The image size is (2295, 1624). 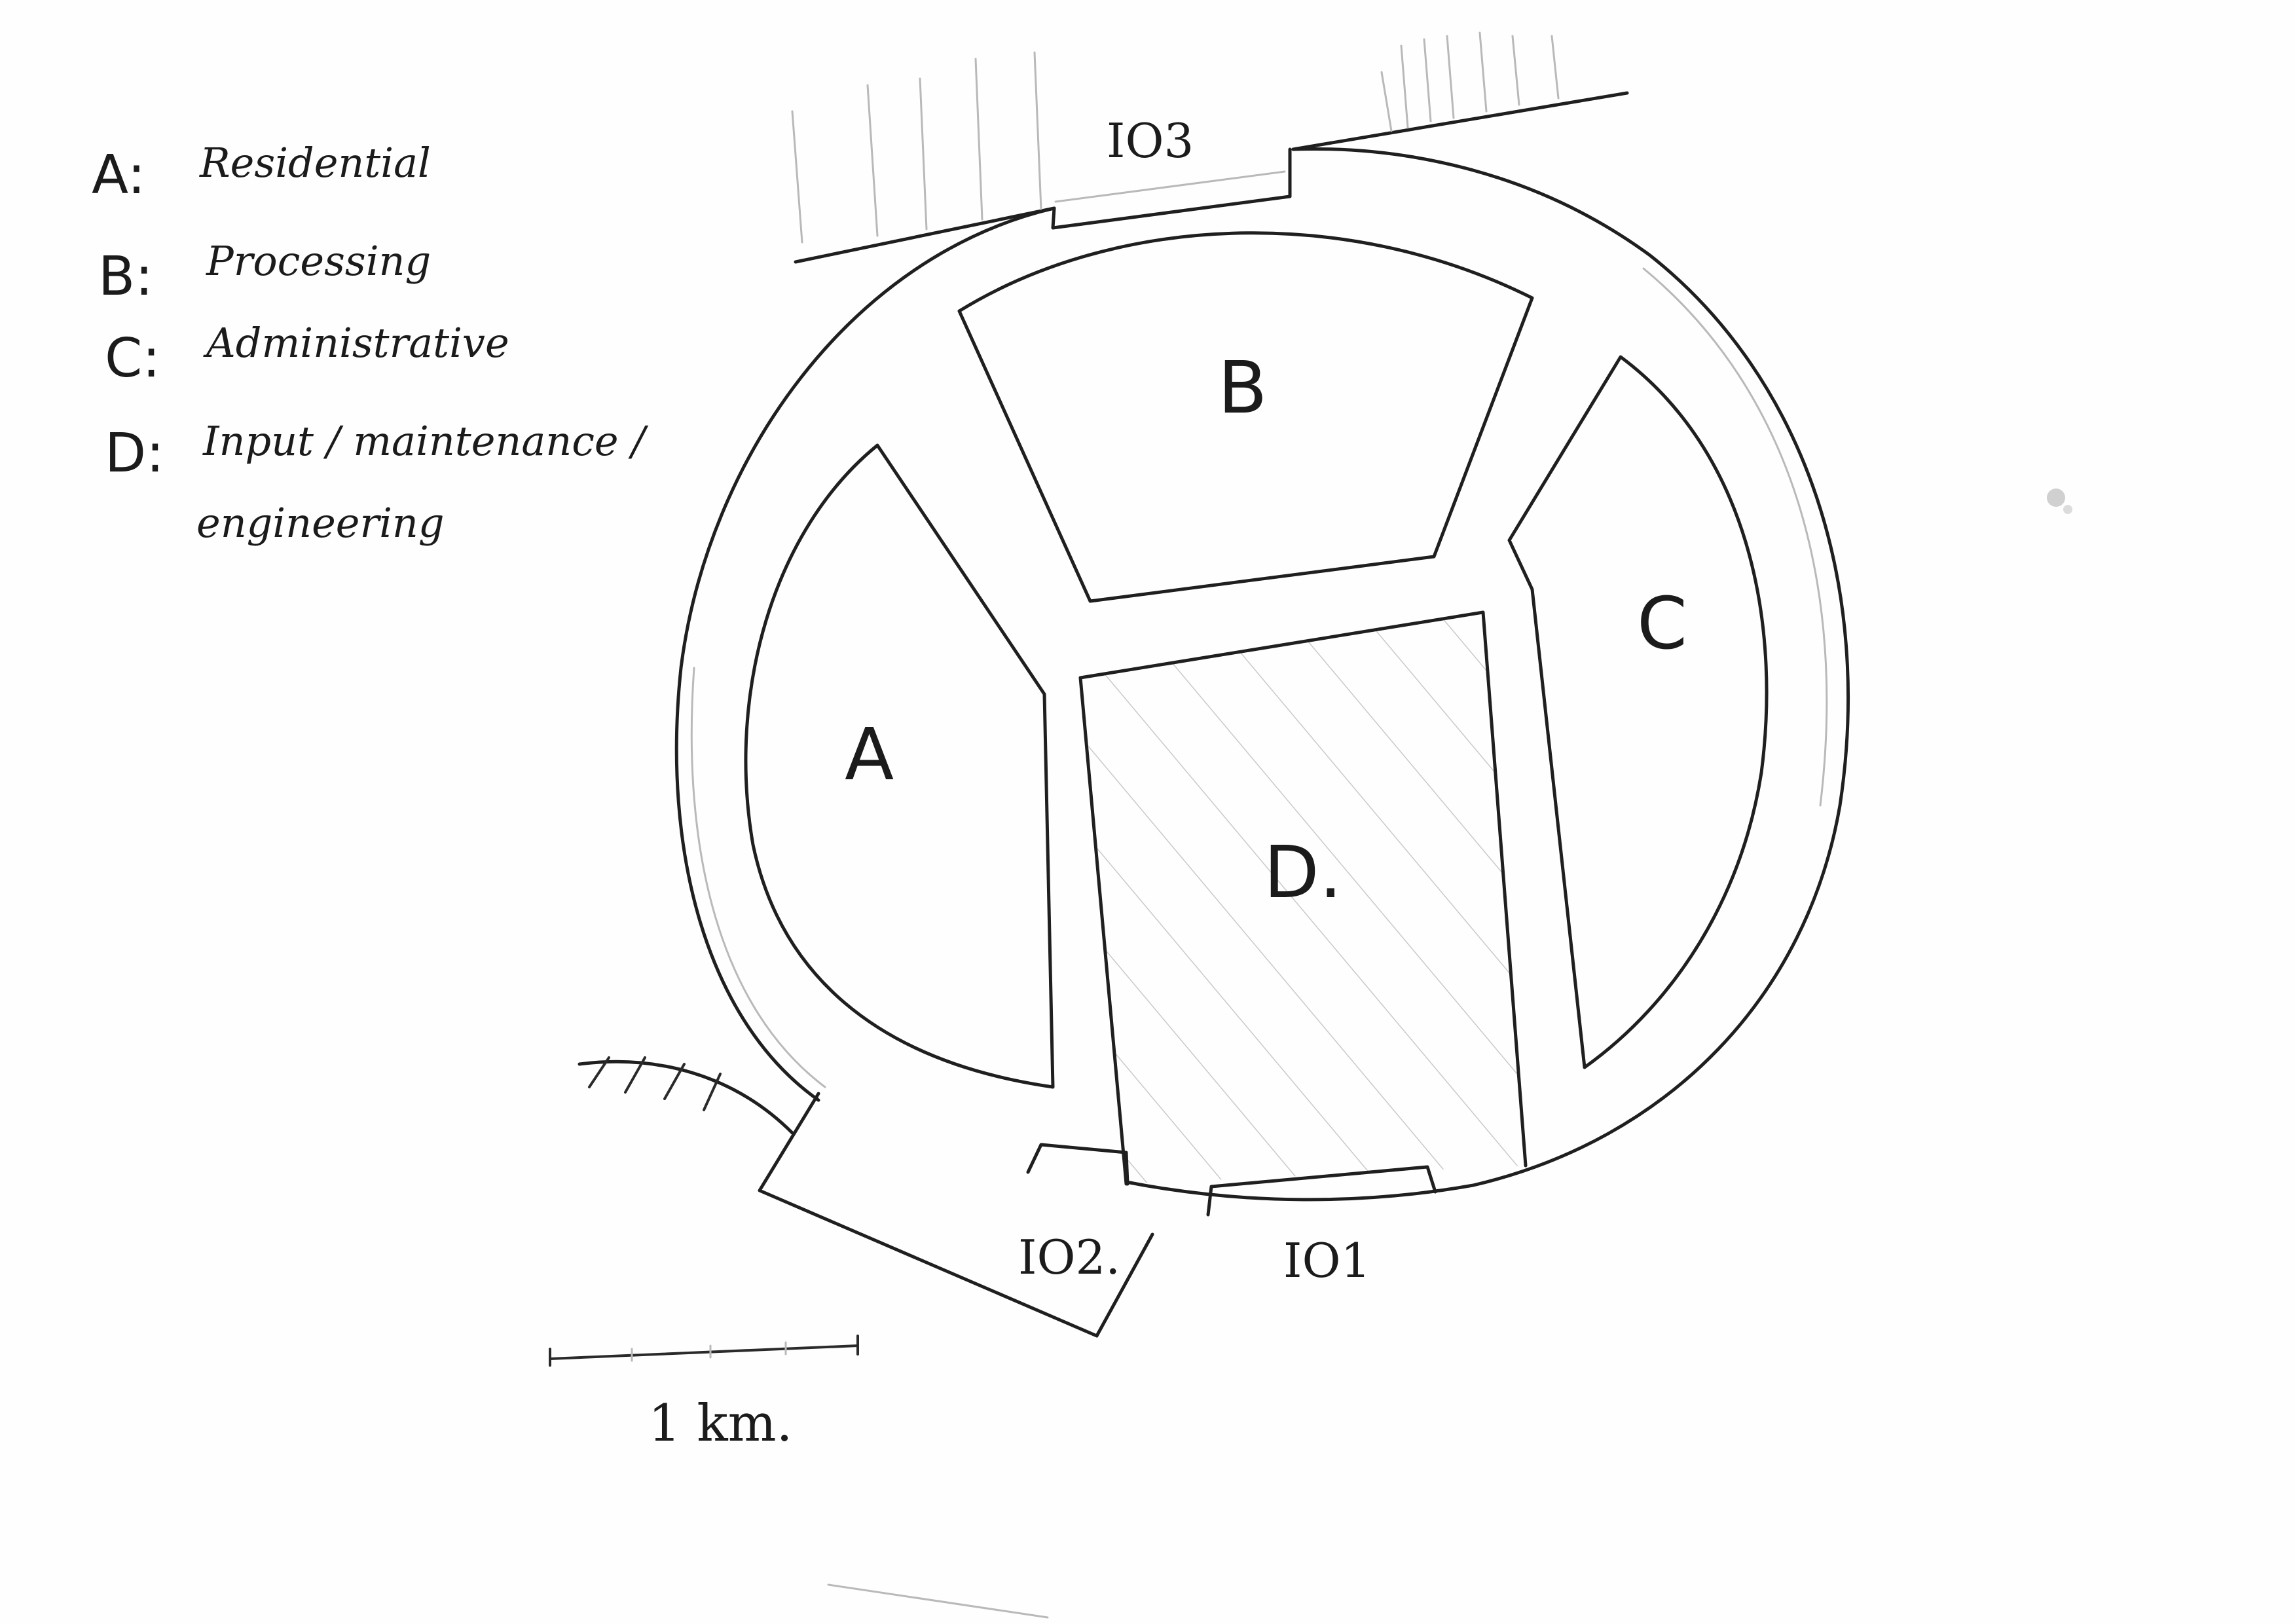 I want to click on legend-key-d: D:, so click(x=134, y=453).